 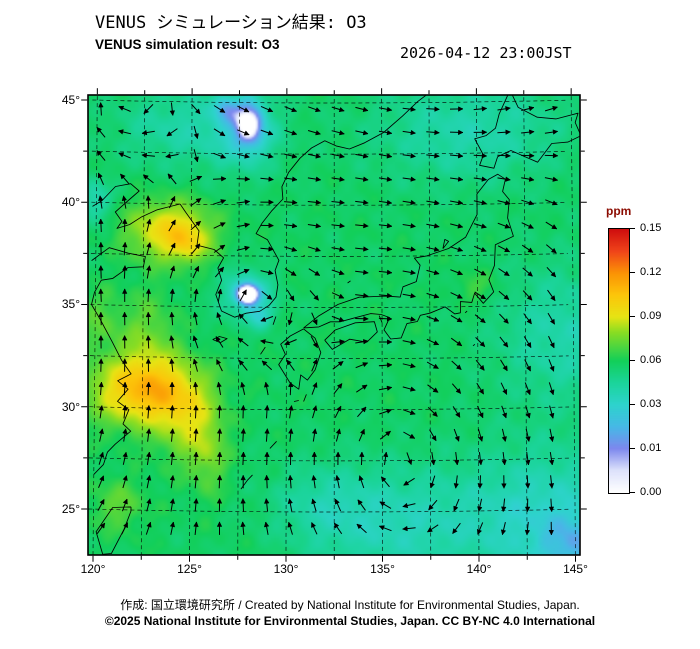 What do you see at coordinates (651, 228) in the screenshot?
I see `colorbar-tick-label: 0.15` at bounding box center [651, 228].